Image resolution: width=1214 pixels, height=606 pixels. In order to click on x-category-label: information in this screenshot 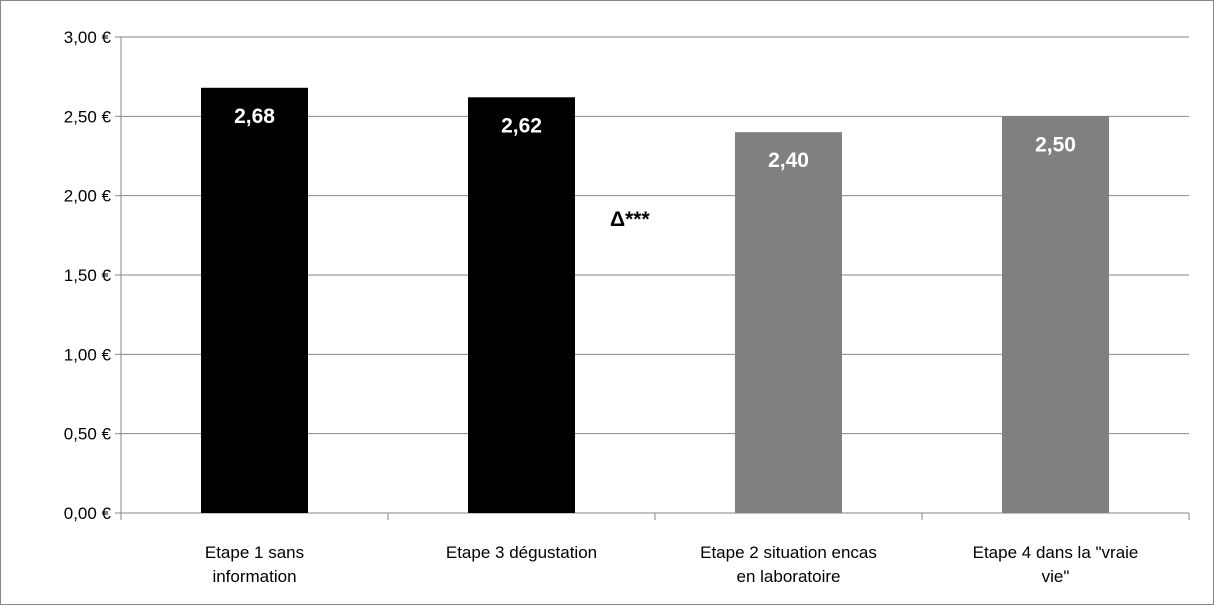, I will do `click(254, 576)`.